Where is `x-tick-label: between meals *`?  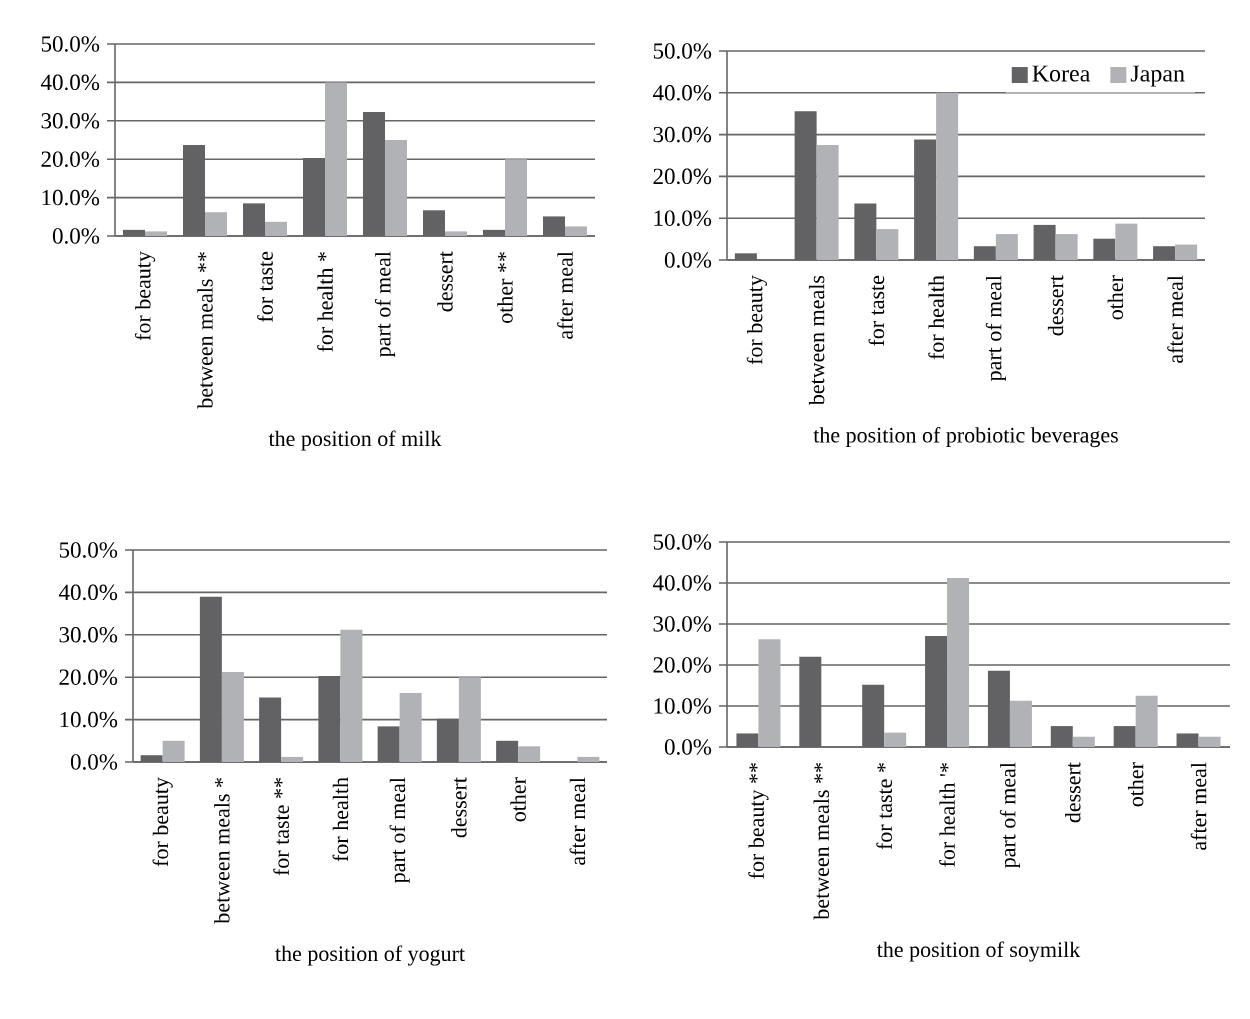
x-tick-label: between meals * is located at coordinates (222, 851).